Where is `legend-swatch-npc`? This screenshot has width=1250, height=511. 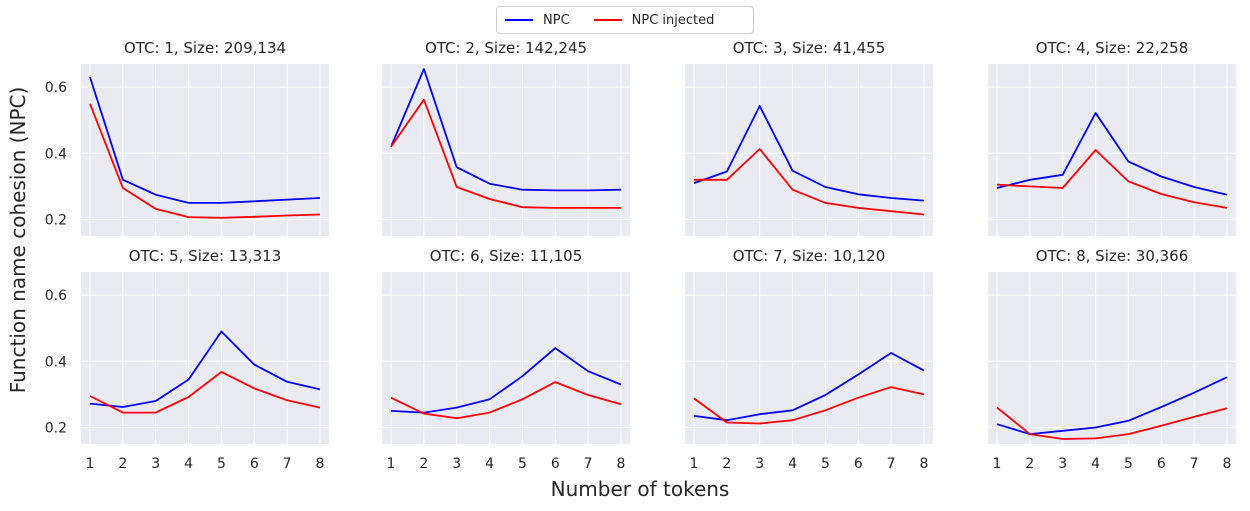 legend-swatch-npc is located at coordinates (519, 20).